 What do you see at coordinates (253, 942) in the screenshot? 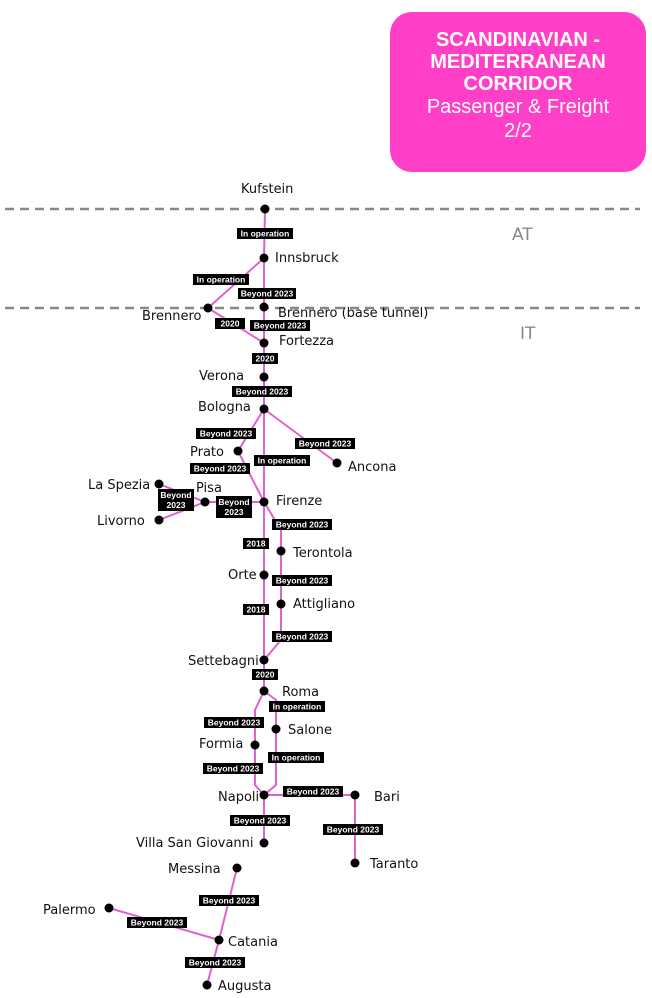
I see `station-label-catania: Catania` at bounding box center [253, 942].